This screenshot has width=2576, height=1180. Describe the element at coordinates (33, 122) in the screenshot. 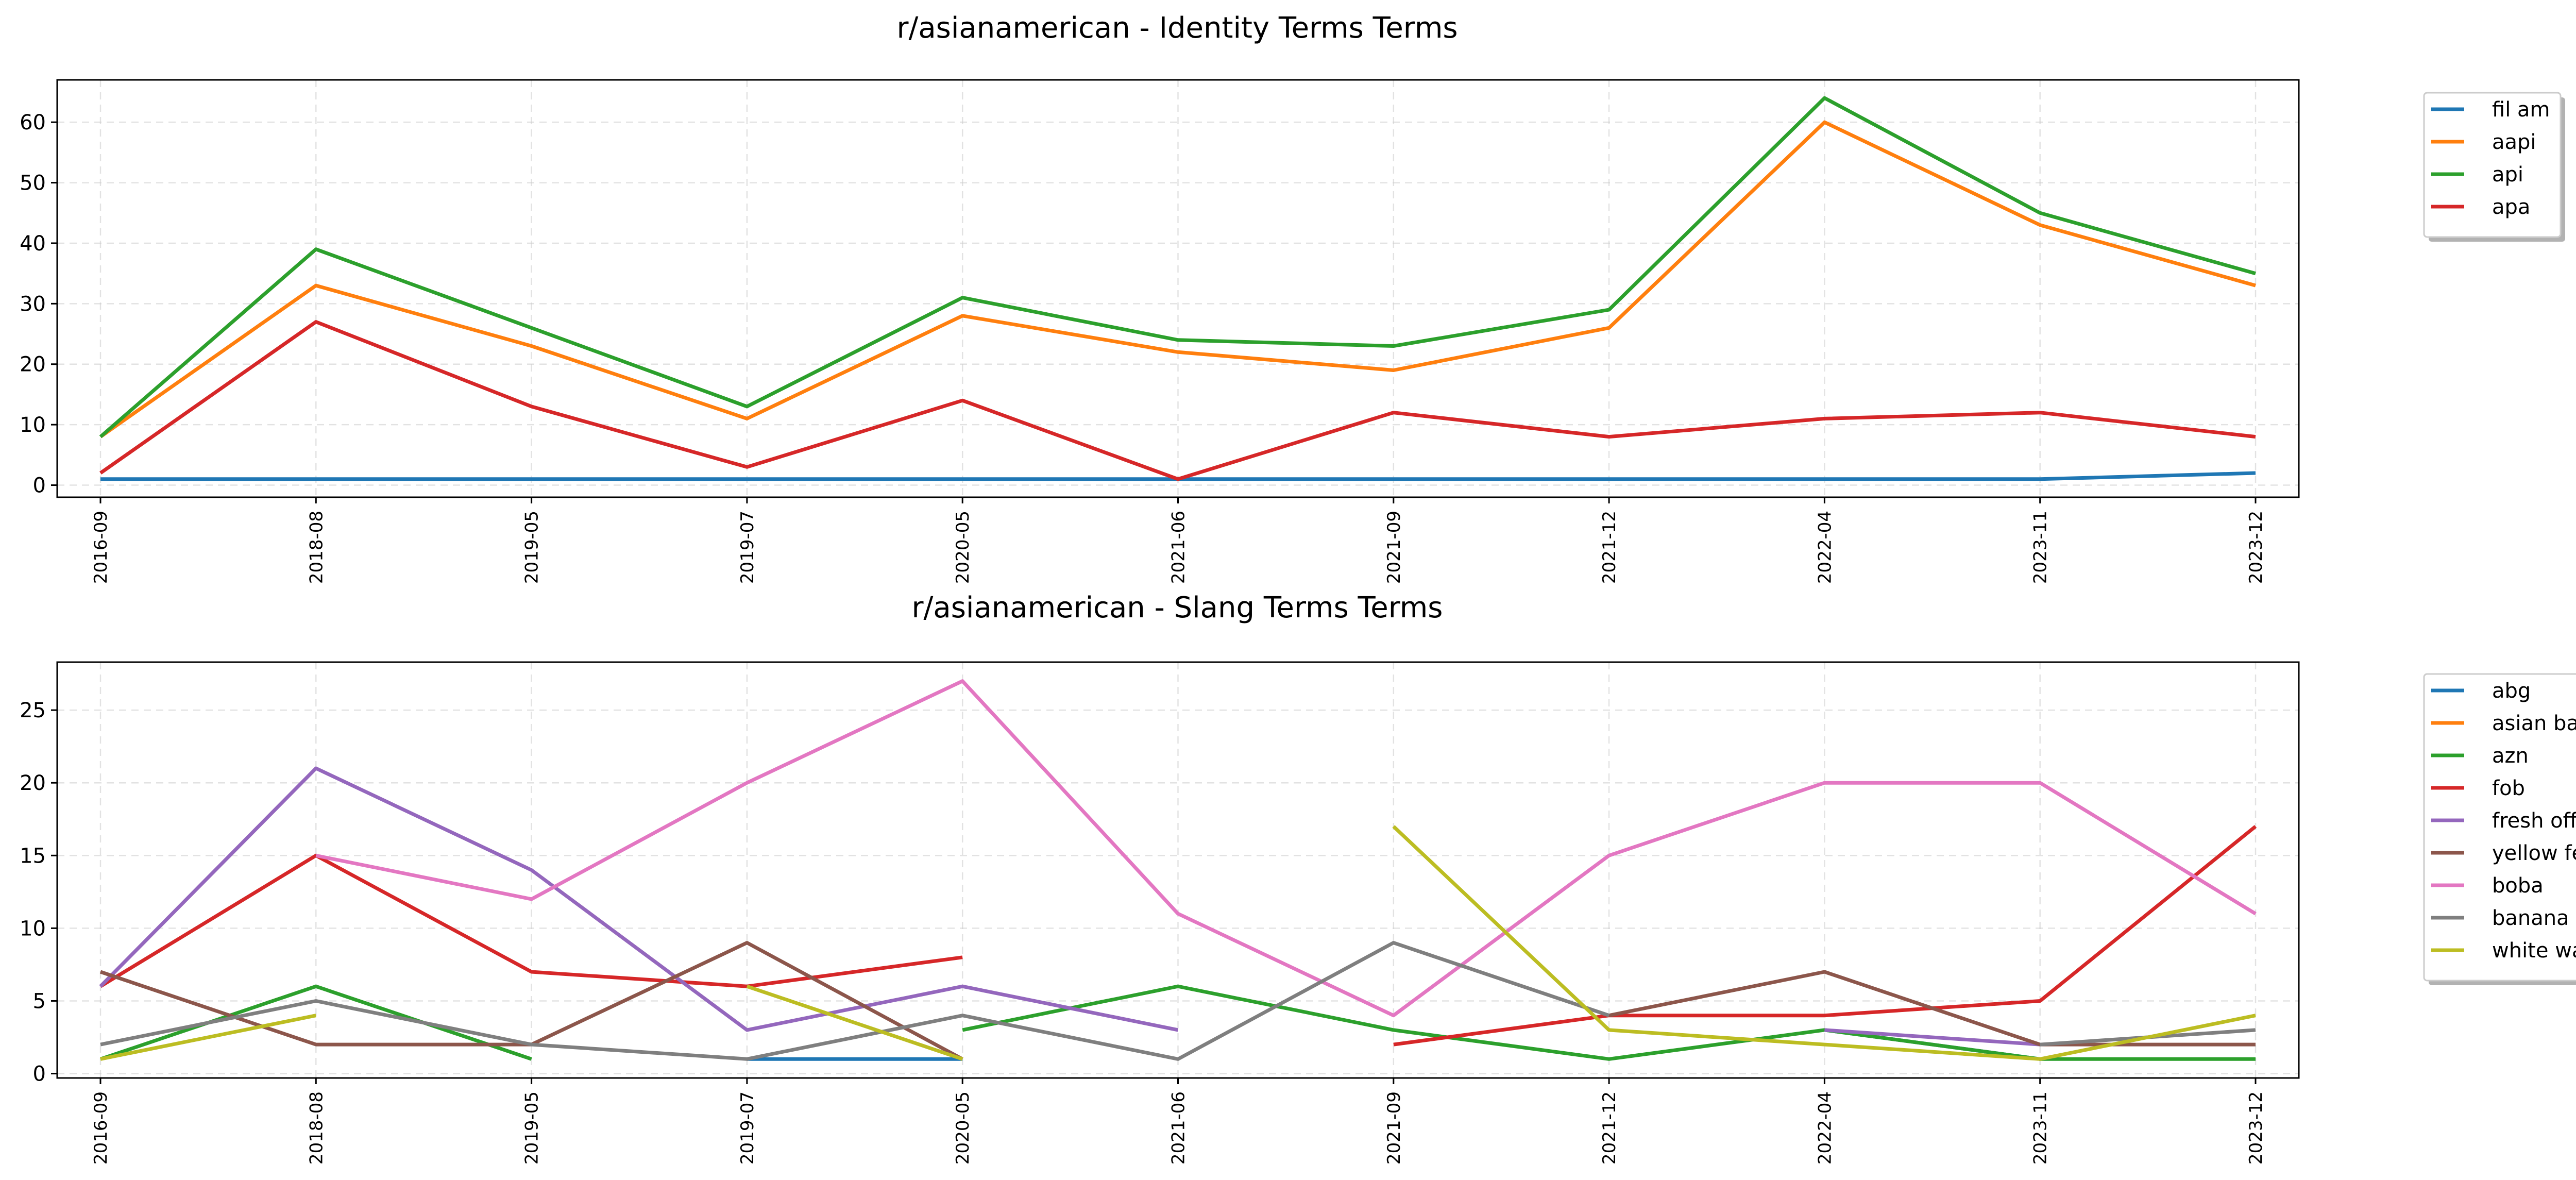

I see `identity-y-tick-label: 60` at that location.